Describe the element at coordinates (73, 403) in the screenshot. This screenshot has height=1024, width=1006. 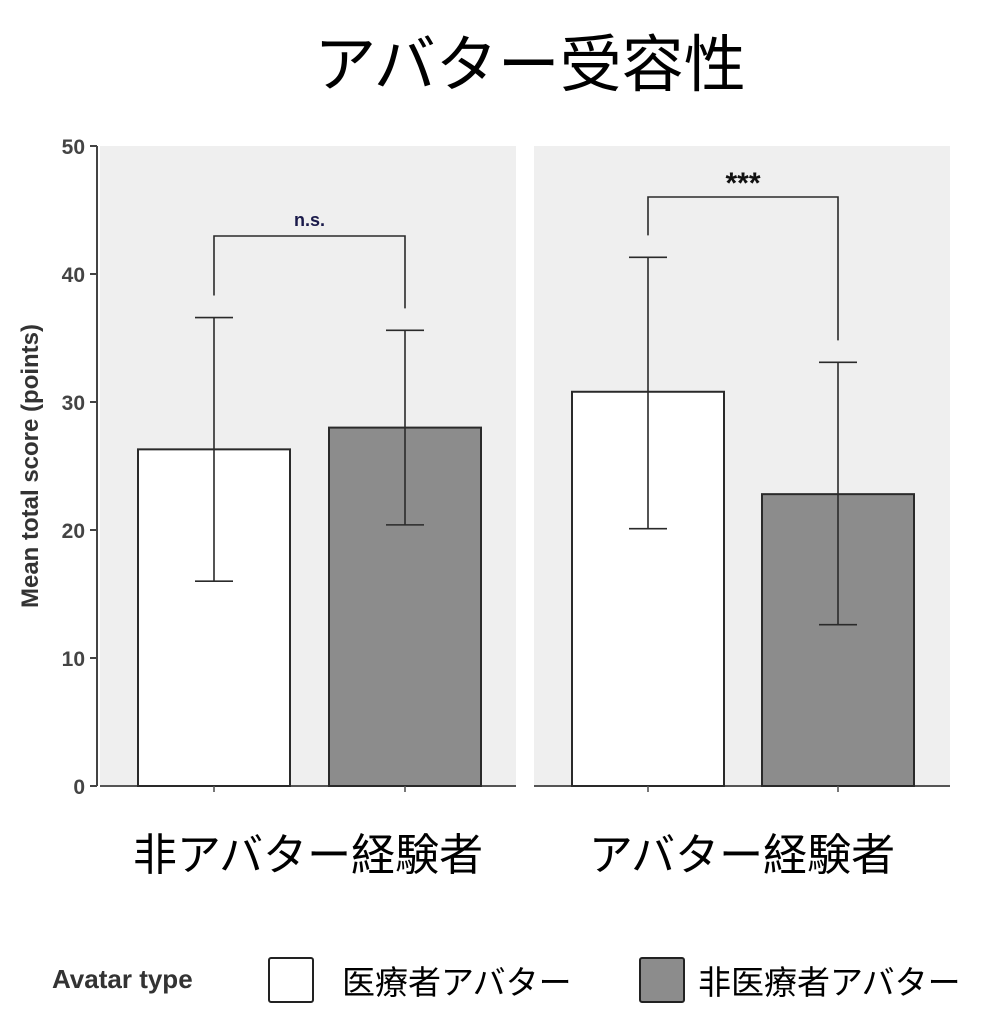
I see `y-tick-label: 30` at that location.